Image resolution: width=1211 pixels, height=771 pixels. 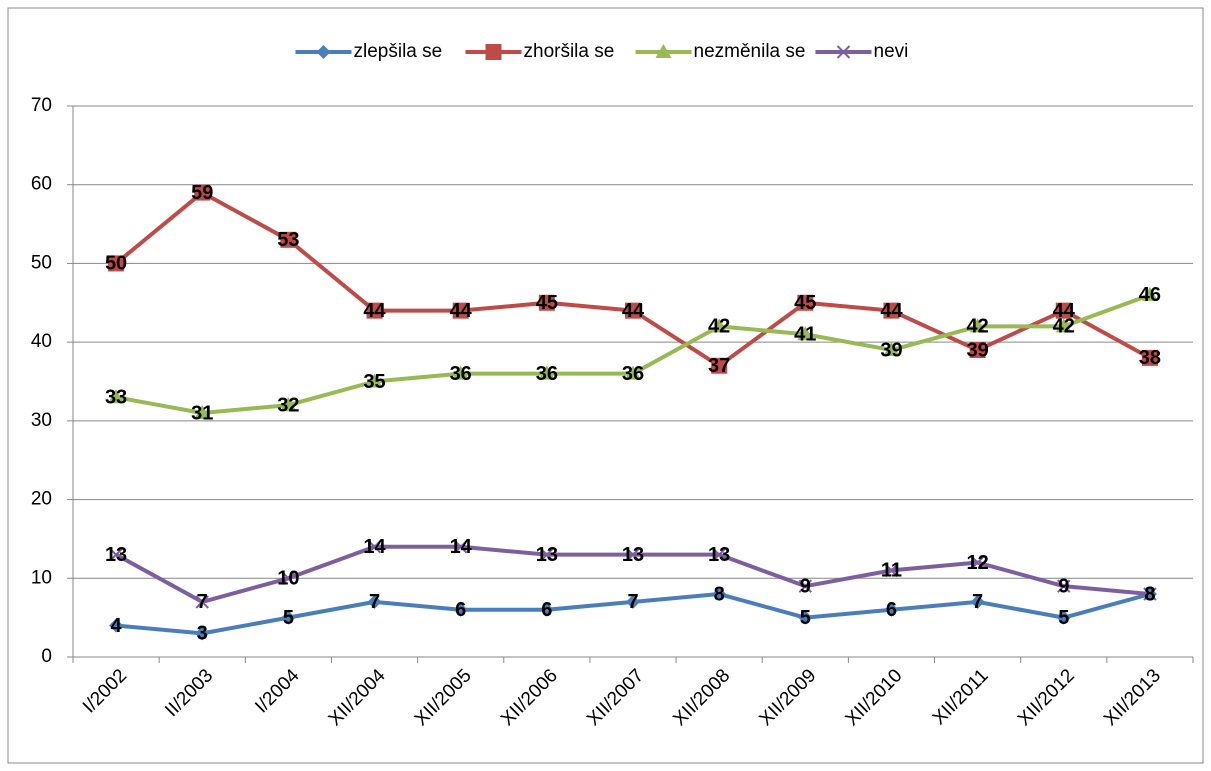 What do you see at coordinates (41, 577) in the screenshot?
I see `y-tick-label: 10` at bounding box center [41, 577].